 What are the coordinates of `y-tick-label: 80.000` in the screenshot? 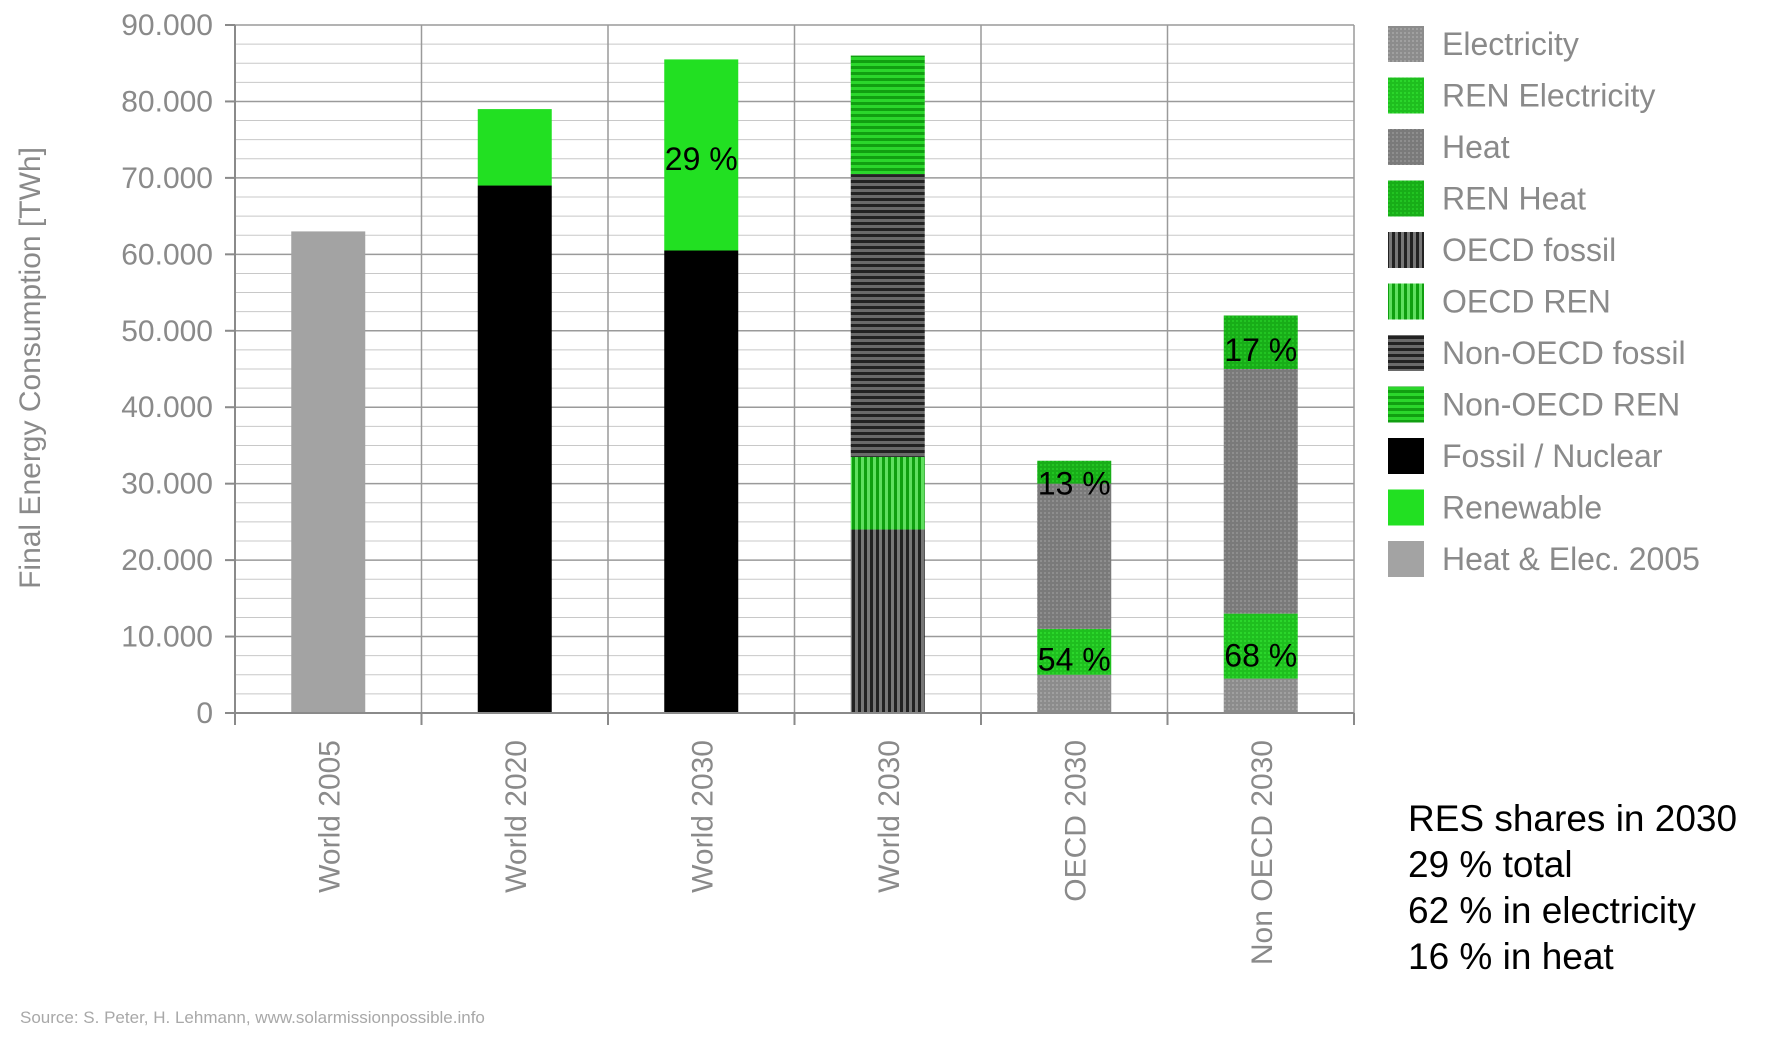 It's located at (167, 101).